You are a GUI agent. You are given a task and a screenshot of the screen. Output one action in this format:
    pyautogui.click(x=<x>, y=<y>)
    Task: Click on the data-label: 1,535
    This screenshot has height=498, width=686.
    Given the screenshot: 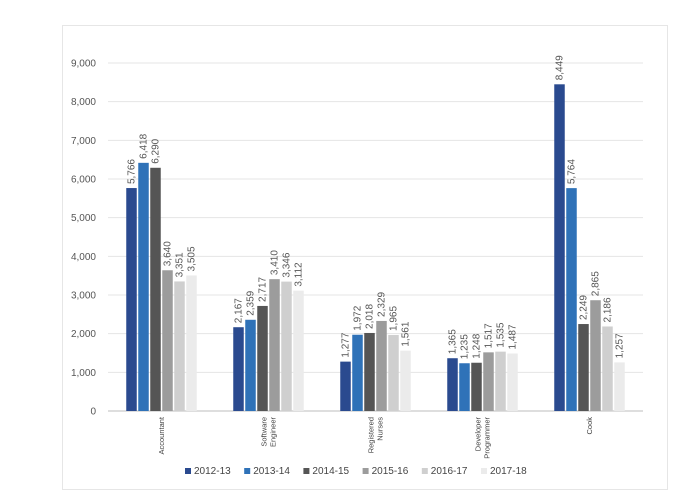 What is the action you would take?
    pyautogui.click(x=501, y=334)
    